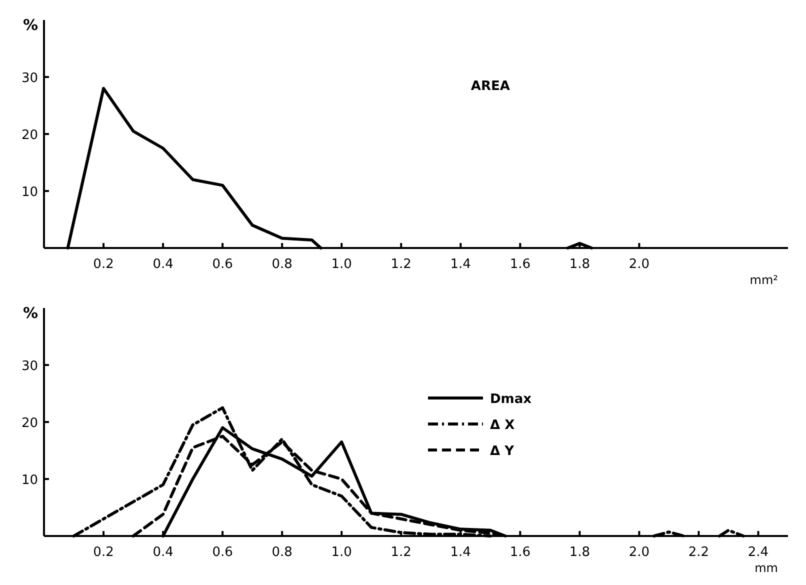  Describe the element at coordinates (490, 86) in the screenshot. I see `annotation: AREA` at that location.